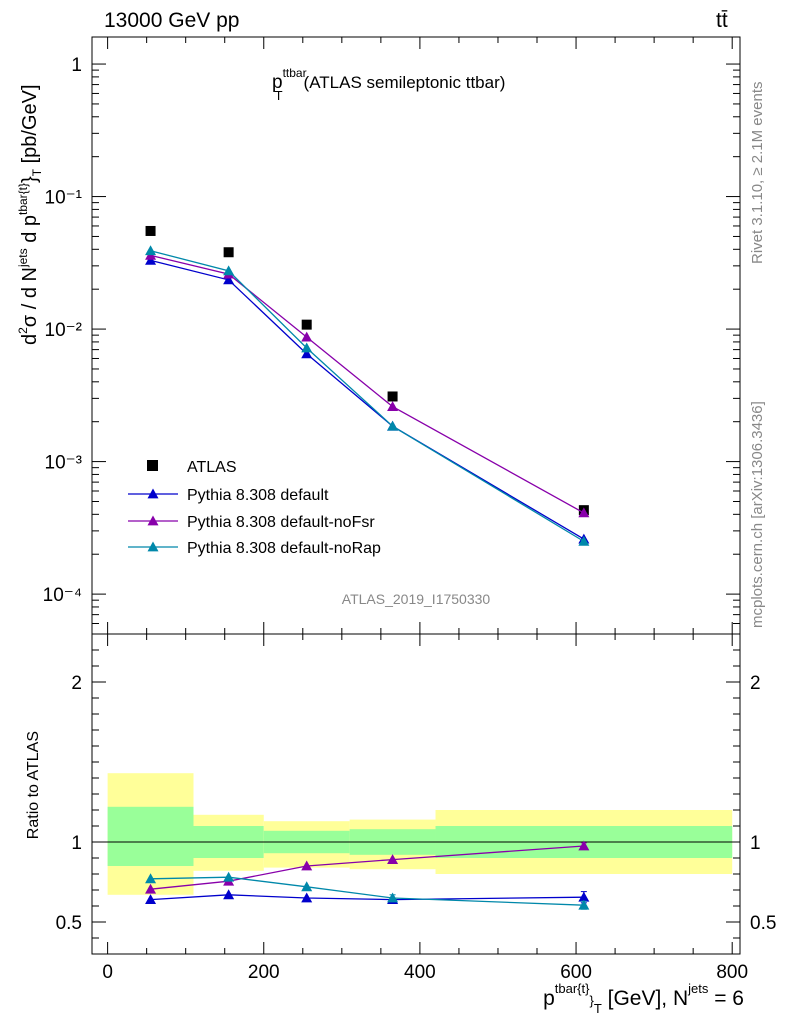 The width and height of the screenshot is (786, 1024). What do you see at coordinates (64, 330) in the screenshot?
I see `y-tick-label-upper: 10⁻²` at bounding box center [64, 330].